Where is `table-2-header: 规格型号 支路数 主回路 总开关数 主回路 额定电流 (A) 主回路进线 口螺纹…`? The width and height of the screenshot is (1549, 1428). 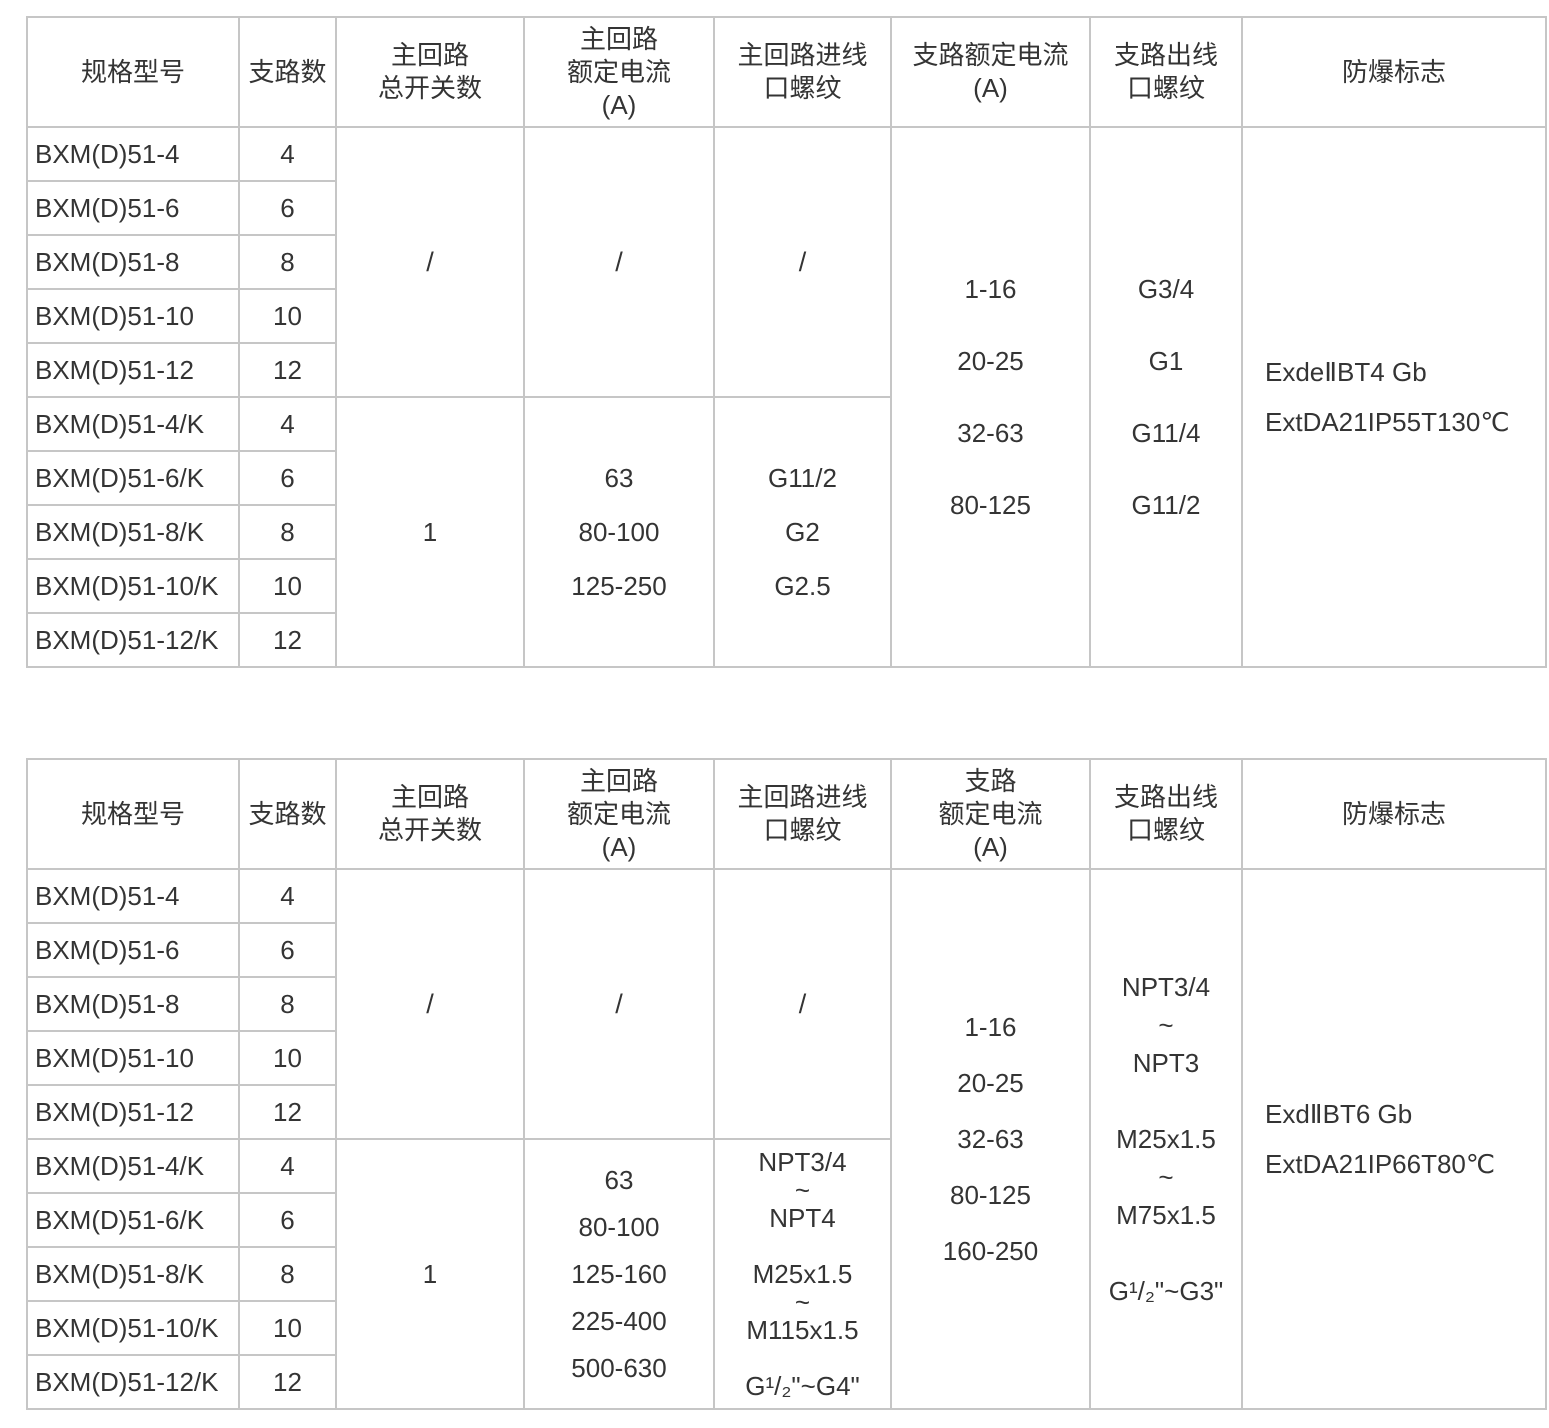
table-2-header: 规格型号 支路数 主回路 总开关数 主回路 额定电流 (A) 主回路进线 口螺纹… is located at coordinates (786, 814).